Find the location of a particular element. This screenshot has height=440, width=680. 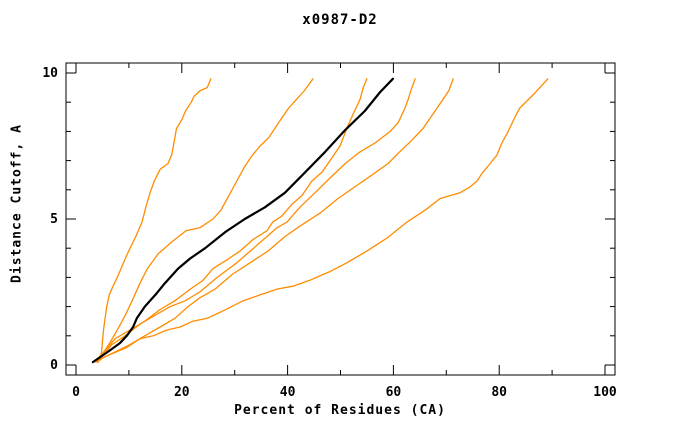

chart-title: x0987-D2 is located at coordinates (340, 20).